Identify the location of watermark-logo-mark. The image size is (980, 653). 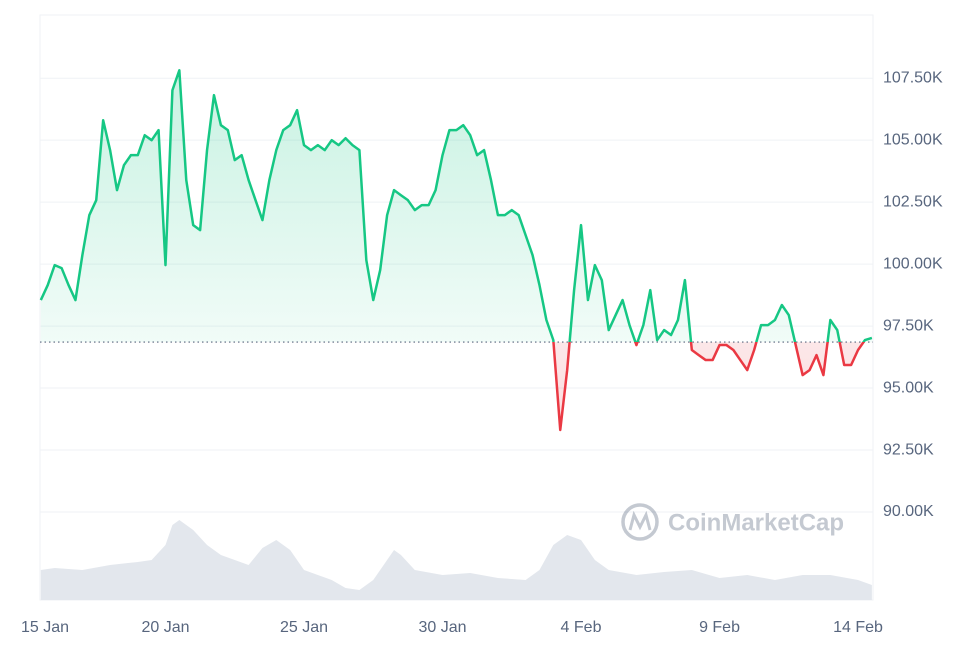
(640, 520).